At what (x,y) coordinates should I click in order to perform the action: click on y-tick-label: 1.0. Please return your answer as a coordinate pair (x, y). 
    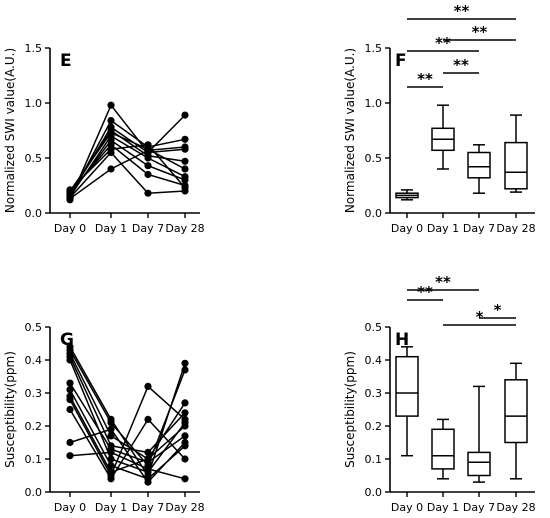
    Looking at the image, I should click on (374, 103).